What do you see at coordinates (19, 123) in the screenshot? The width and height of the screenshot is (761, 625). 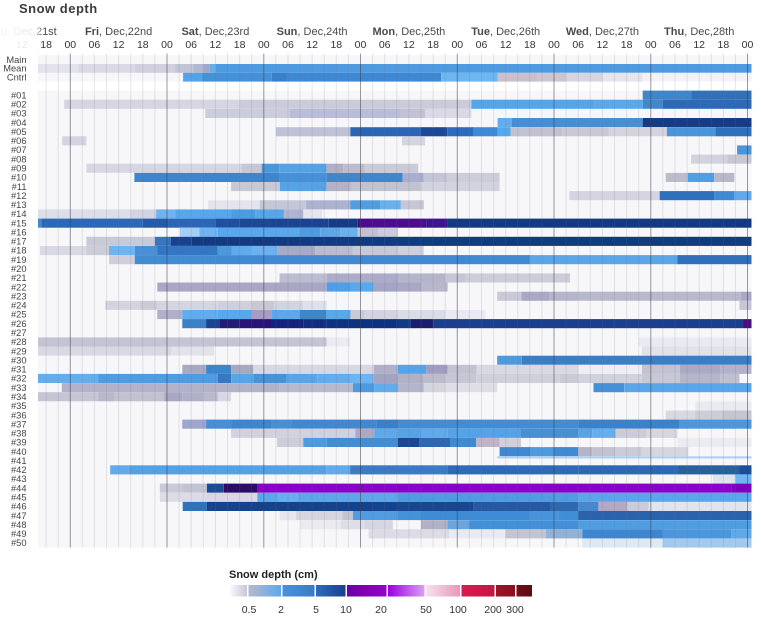 I see `svg-text: #04` at bounding box center [19, 123].